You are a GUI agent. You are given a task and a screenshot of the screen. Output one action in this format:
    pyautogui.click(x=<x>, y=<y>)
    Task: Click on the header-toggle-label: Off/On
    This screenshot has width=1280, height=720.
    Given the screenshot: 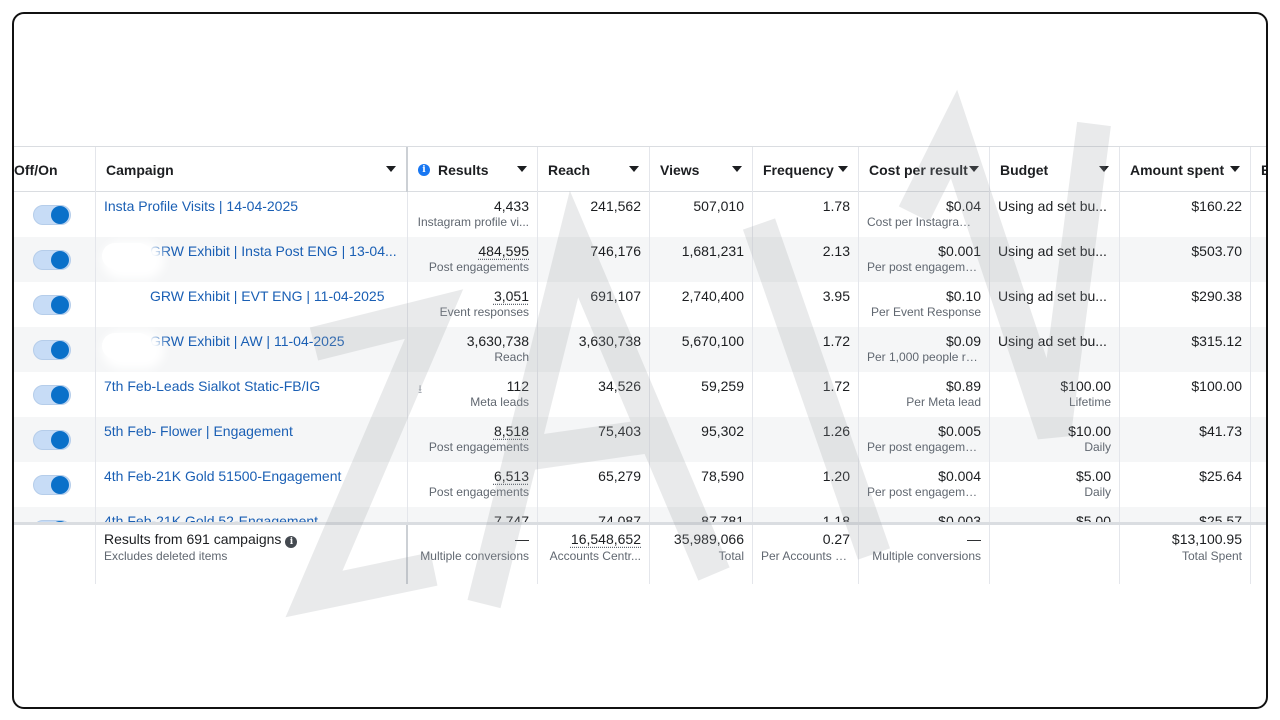 What is the action you would take?
    pyautogui.click(x=36, y=169)
    